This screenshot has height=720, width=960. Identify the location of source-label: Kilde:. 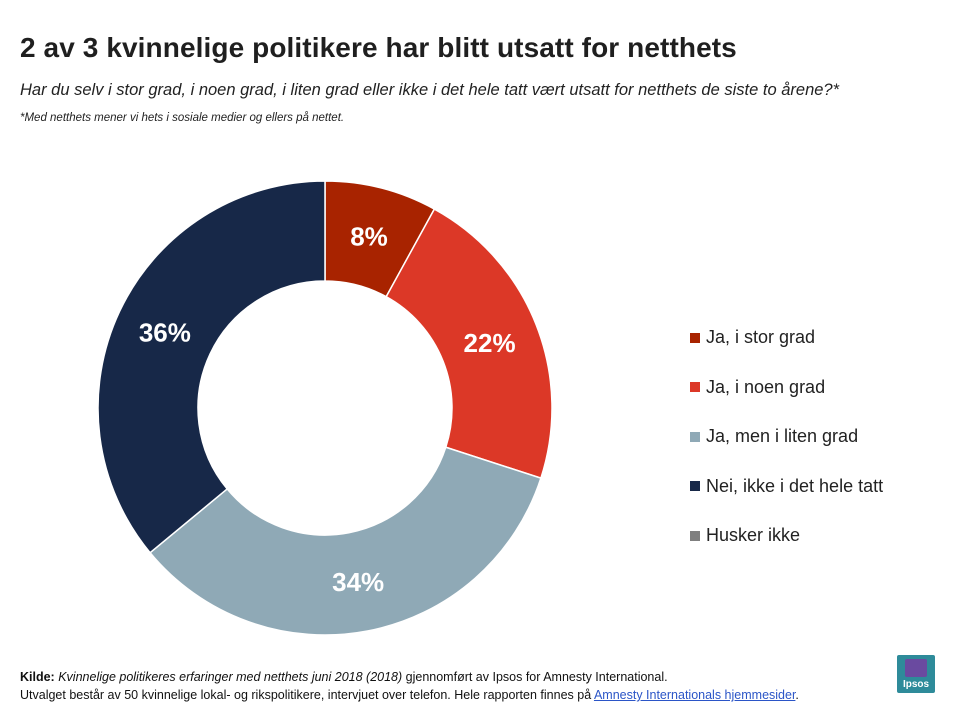
(37, 677).